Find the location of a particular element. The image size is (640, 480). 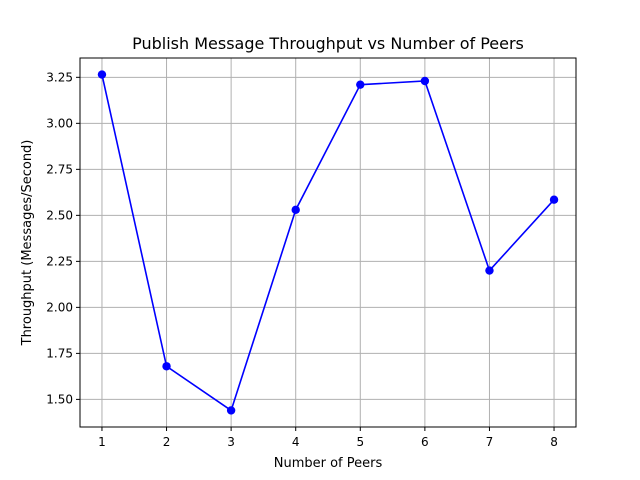

y-tick-label: 2.50 is located at coordinates (59, 215).